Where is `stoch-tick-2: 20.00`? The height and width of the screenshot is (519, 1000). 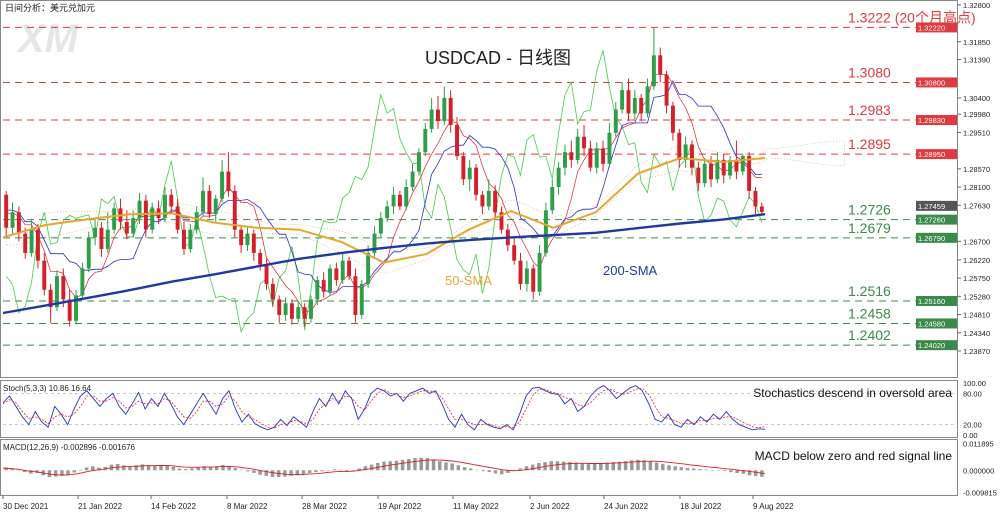
stoch-tick-2: 20.00 is located at coordinates (972, 425).